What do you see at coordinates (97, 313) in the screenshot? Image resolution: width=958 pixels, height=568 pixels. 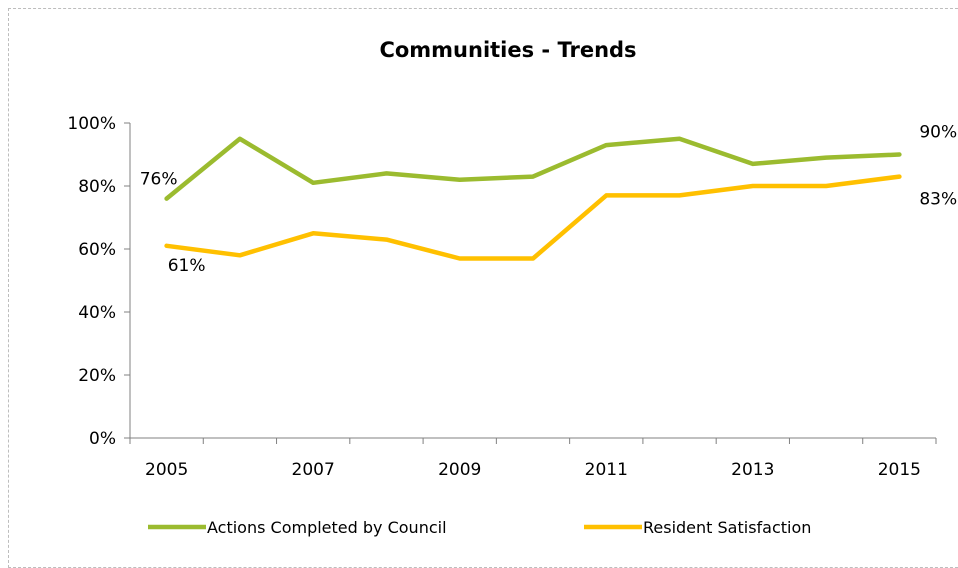 I see `y-tick-label: 40%` at bounding box center [97, 313].